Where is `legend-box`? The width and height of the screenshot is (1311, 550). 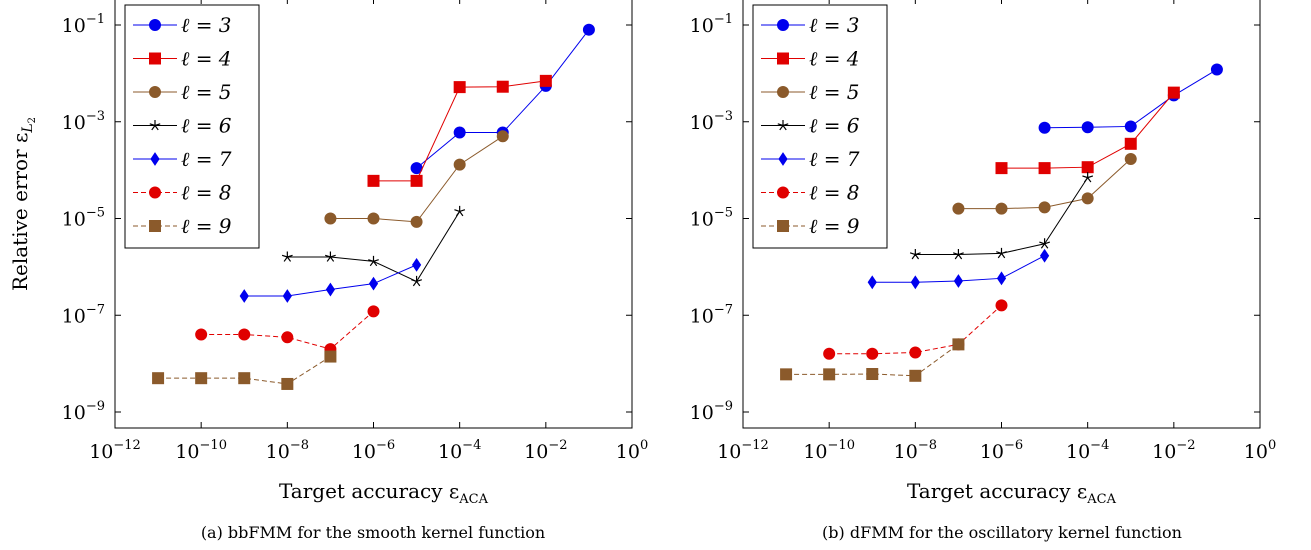
legend-box is located at coordinates (820, 126).